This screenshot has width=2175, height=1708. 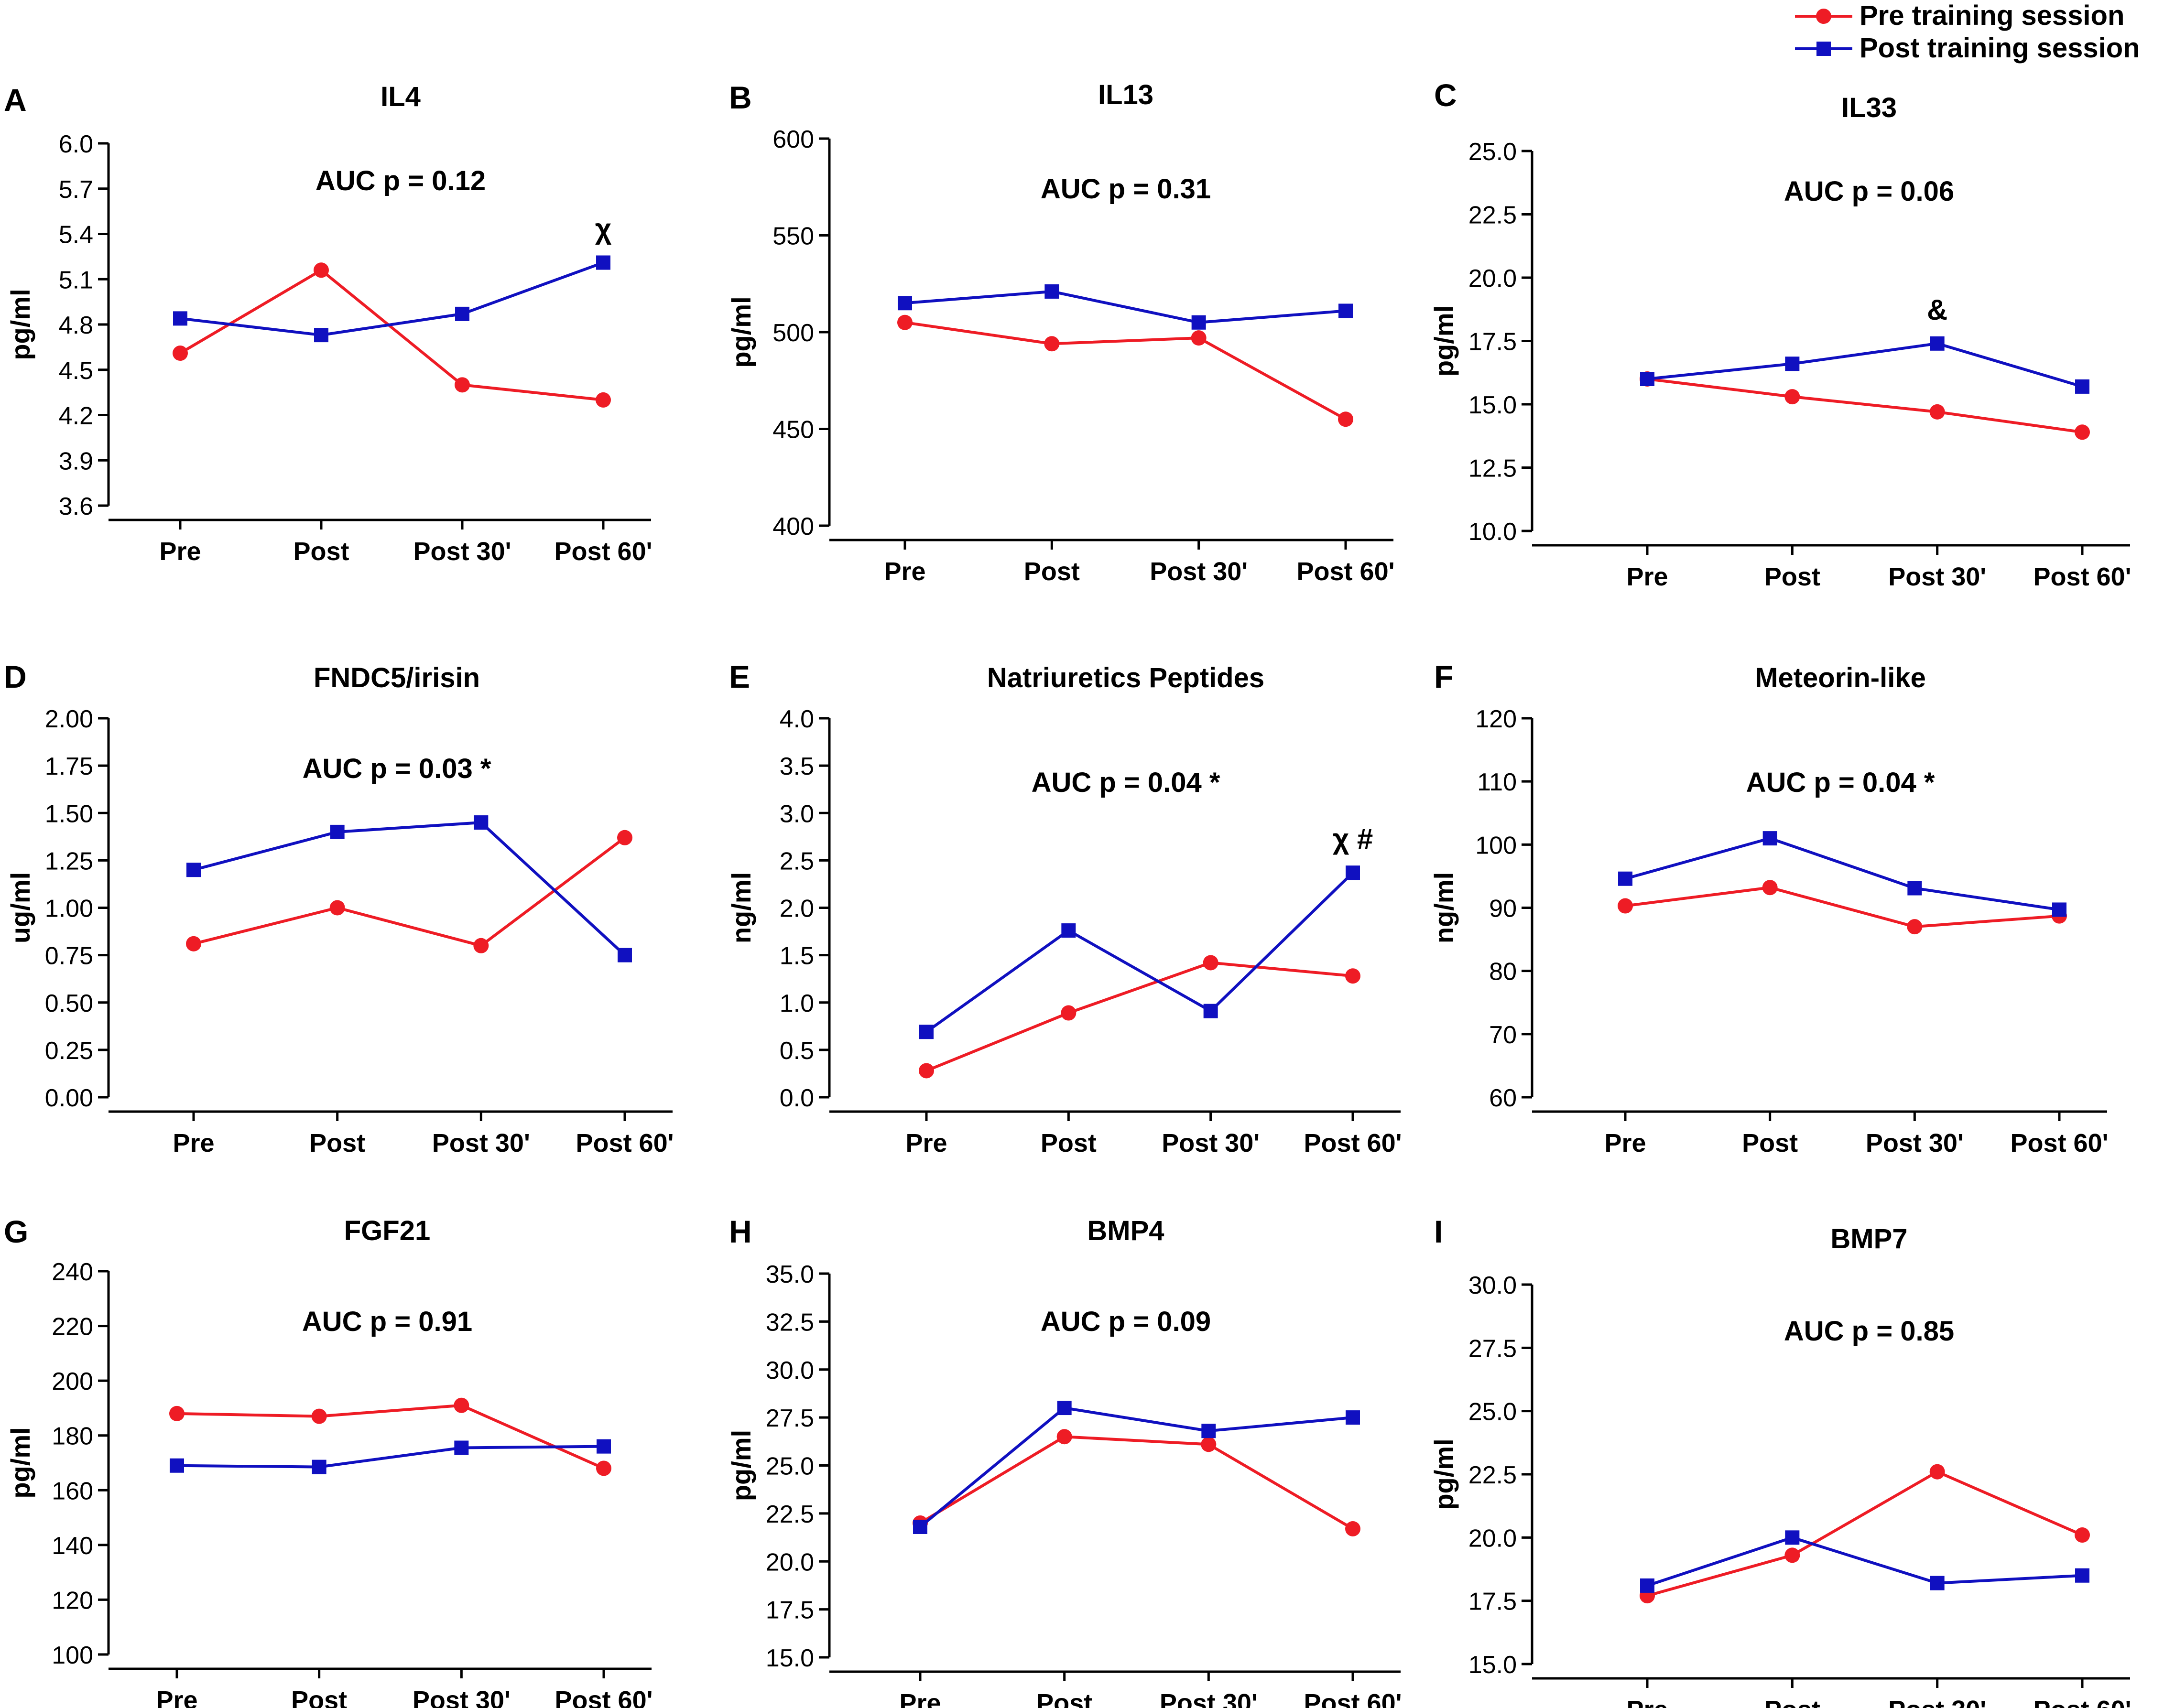 What do you see at coordinates (793, 527) in the screenshot?
I see `y-tick-label: 400` at bounding box center [793, 527].